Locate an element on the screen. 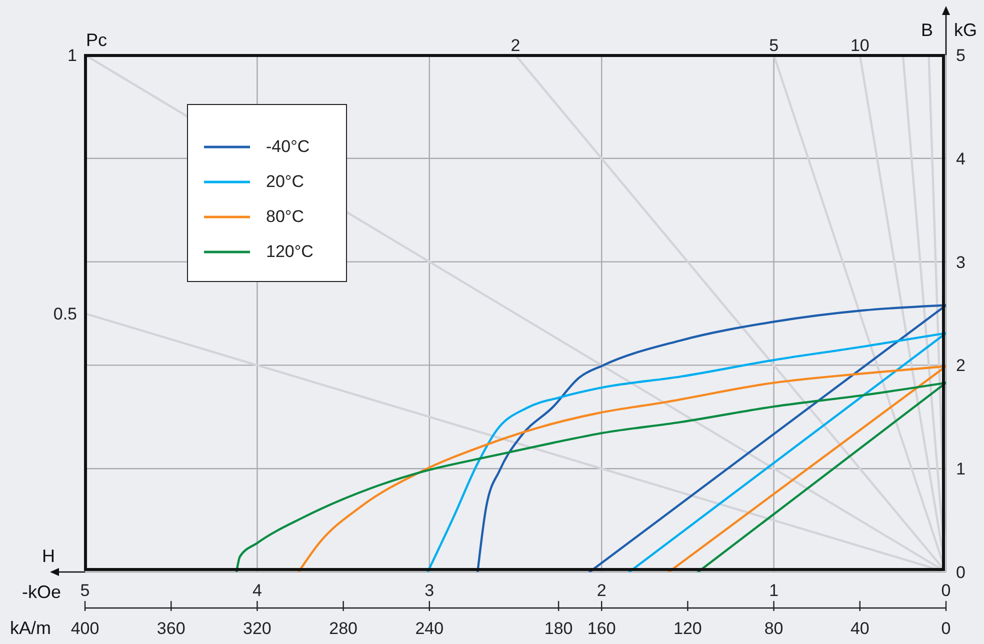 The width and height of the screenshot is (984, 644). text: Pc is located at coordinates (97, 40).